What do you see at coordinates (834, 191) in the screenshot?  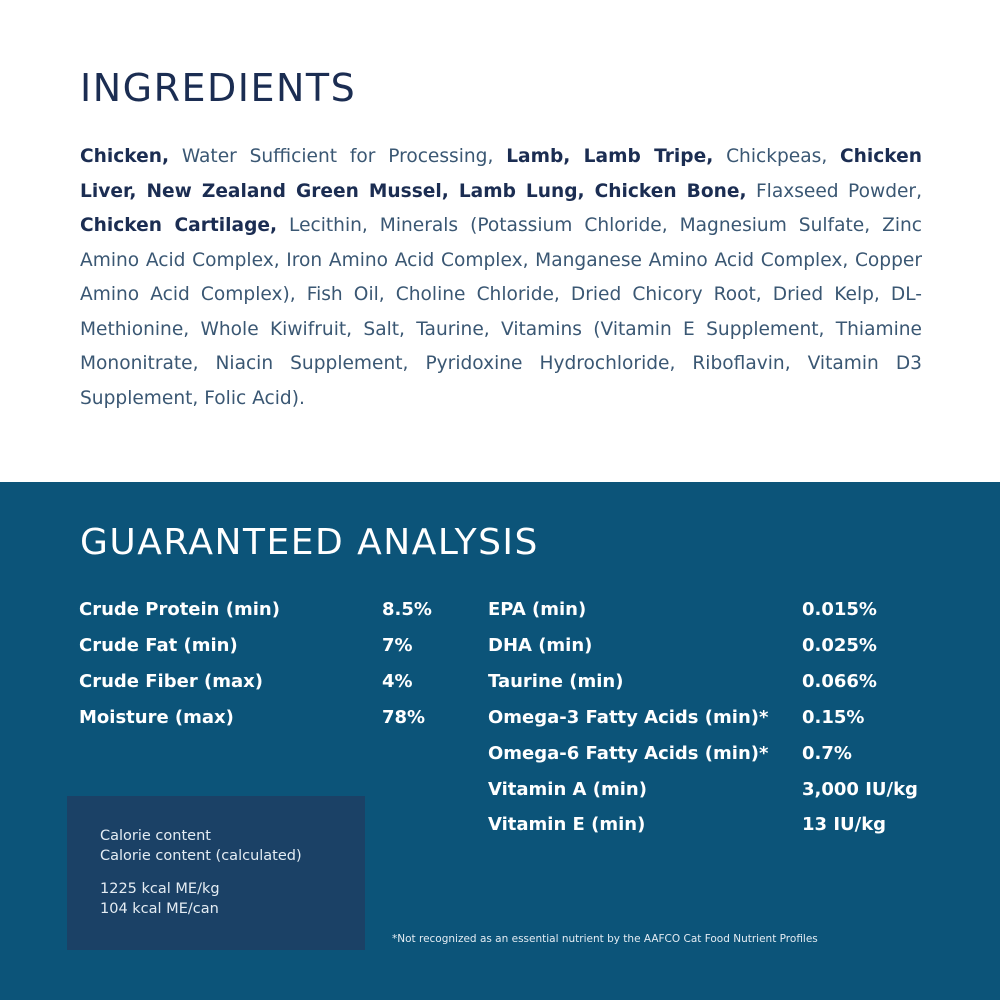 I see `ingredient-regular: Flaxseed Powder,` at bounding box center [834, 191].